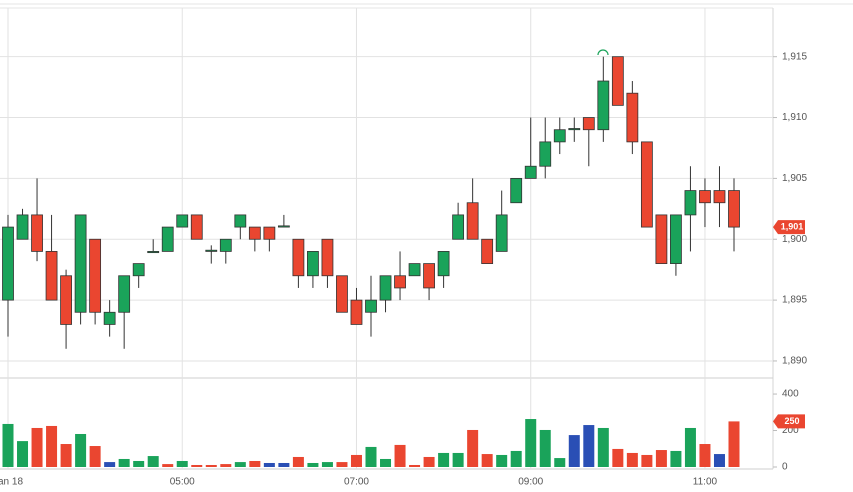  Describe the element at coordinates (705, 482) in the screenshot. I see `x-tick-label: 11:00` at that location.